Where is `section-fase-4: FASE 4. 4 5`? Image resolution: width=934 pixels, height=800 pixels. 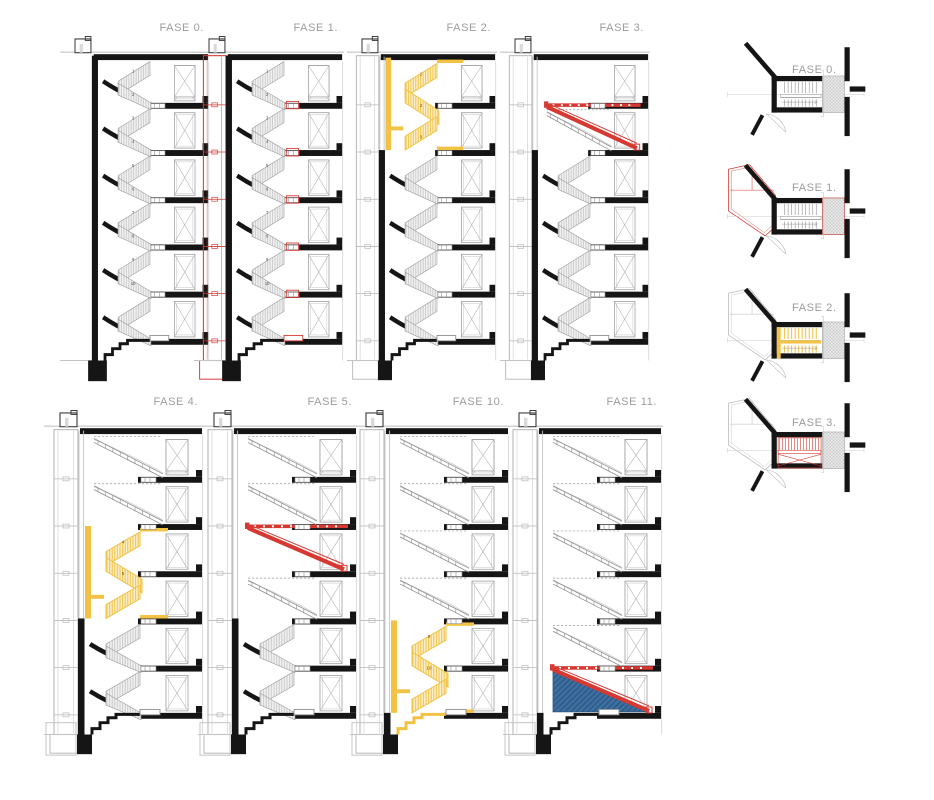 section-fase-4: FASE 4. 4 5 is located at coordinates (124, 580).